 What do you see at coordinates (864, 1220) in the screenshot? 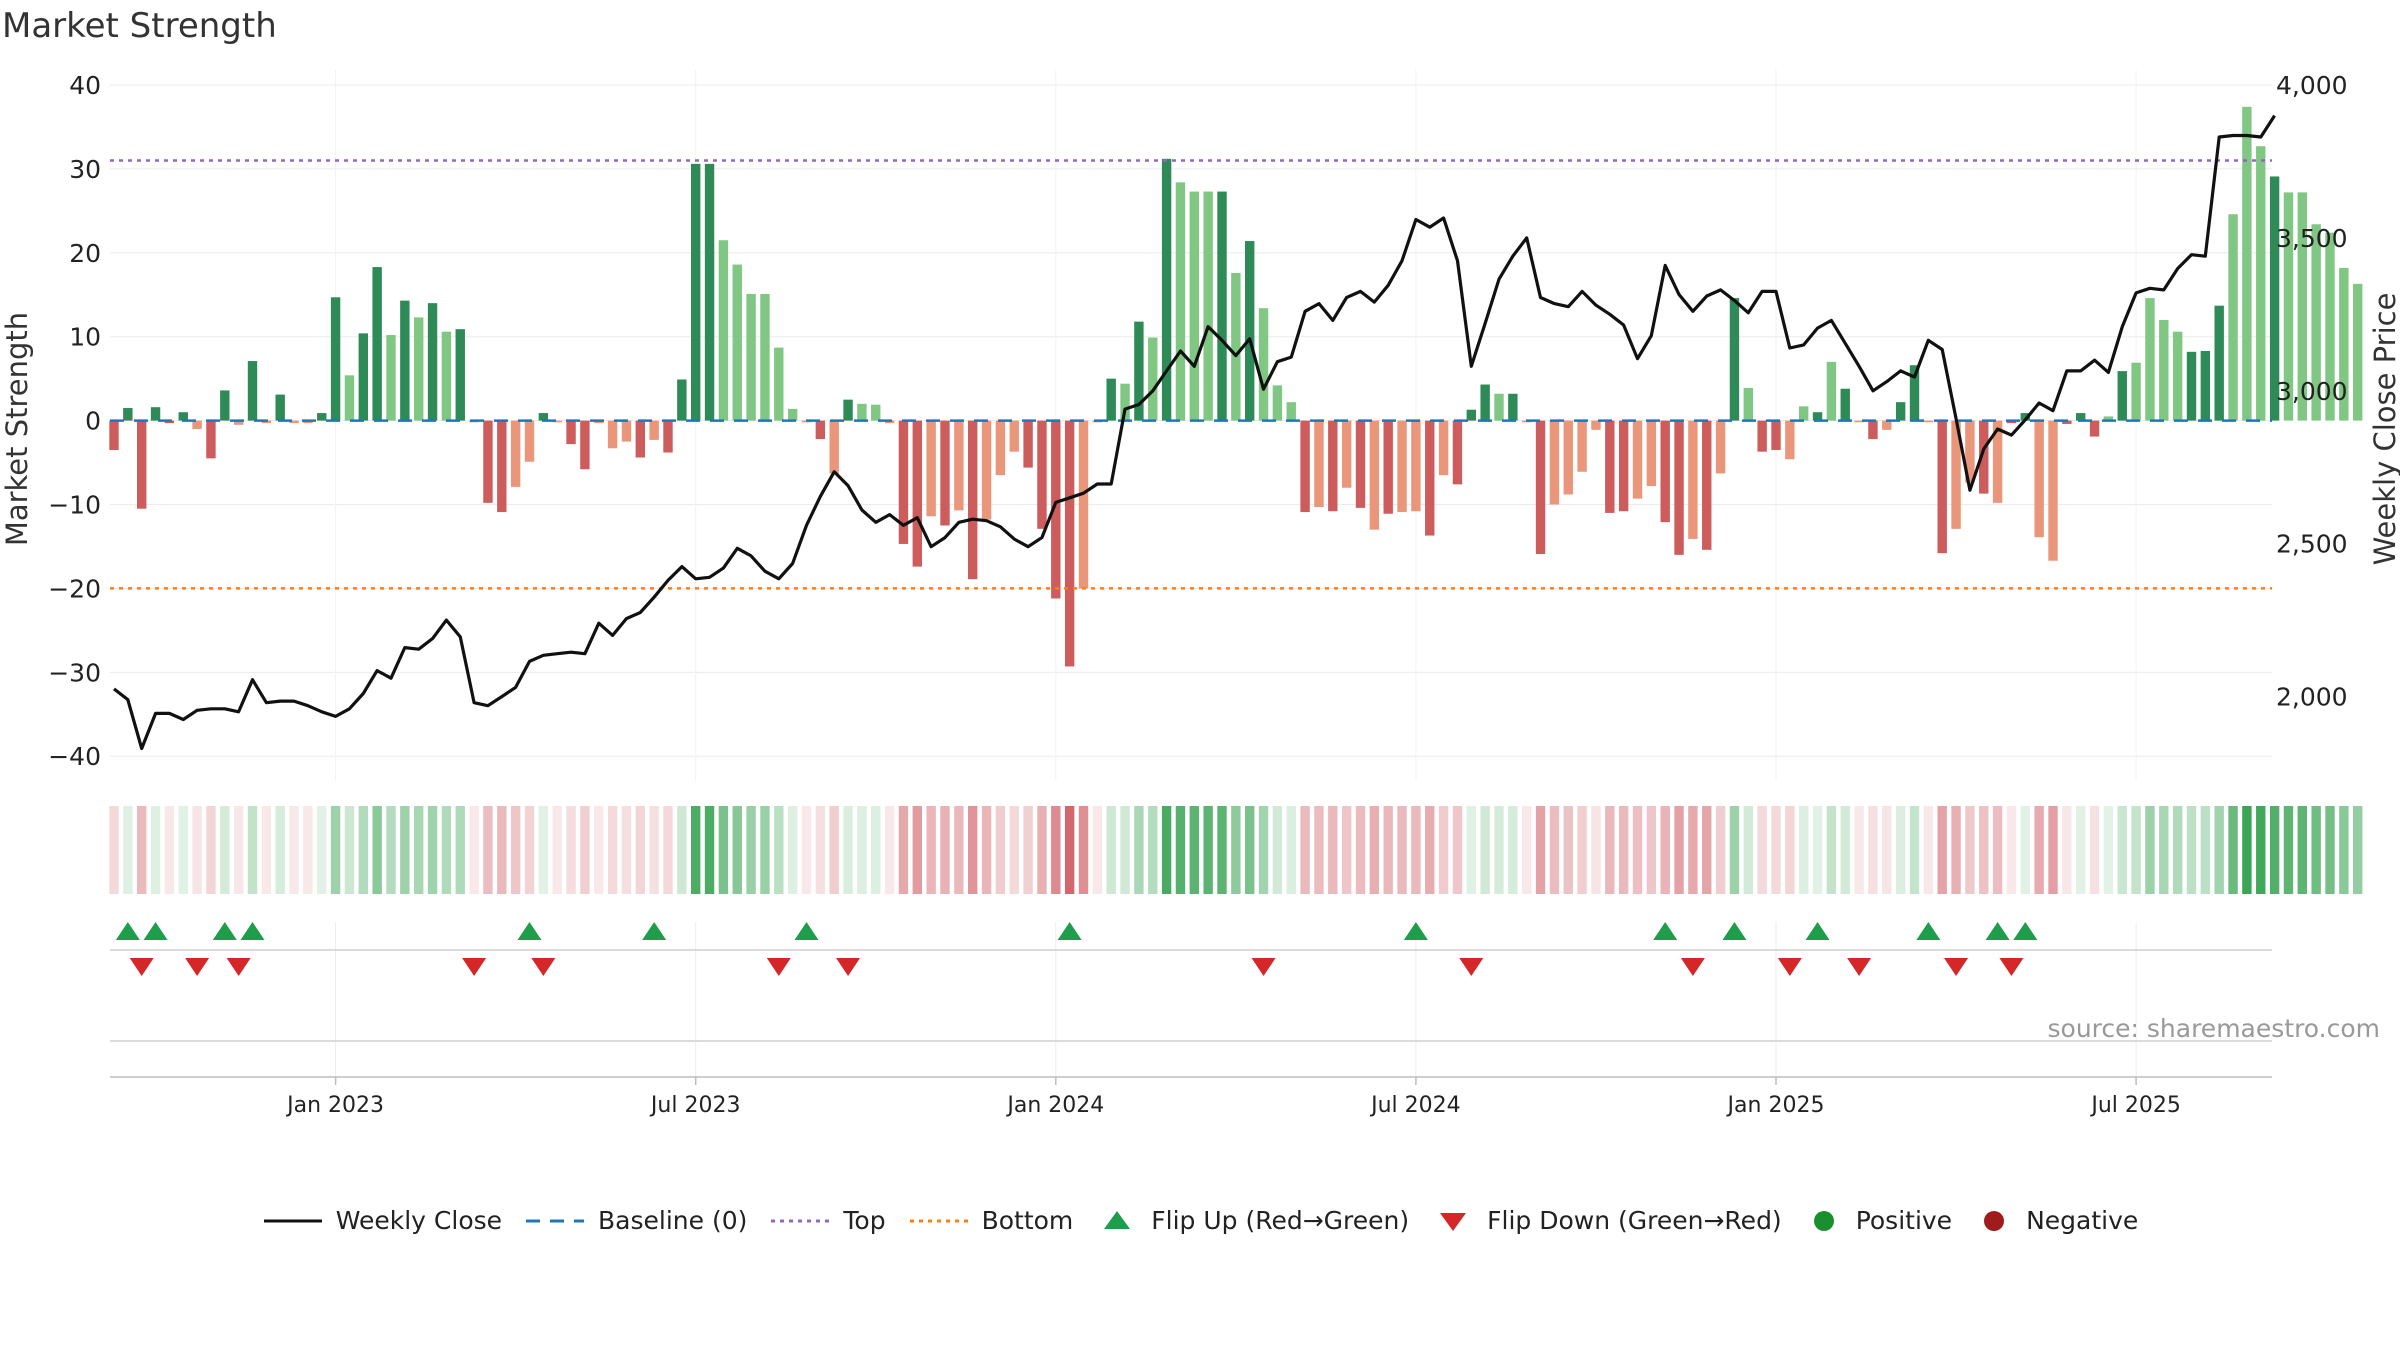
I see `legend-label: Top` at bounding box center [864, 1220].